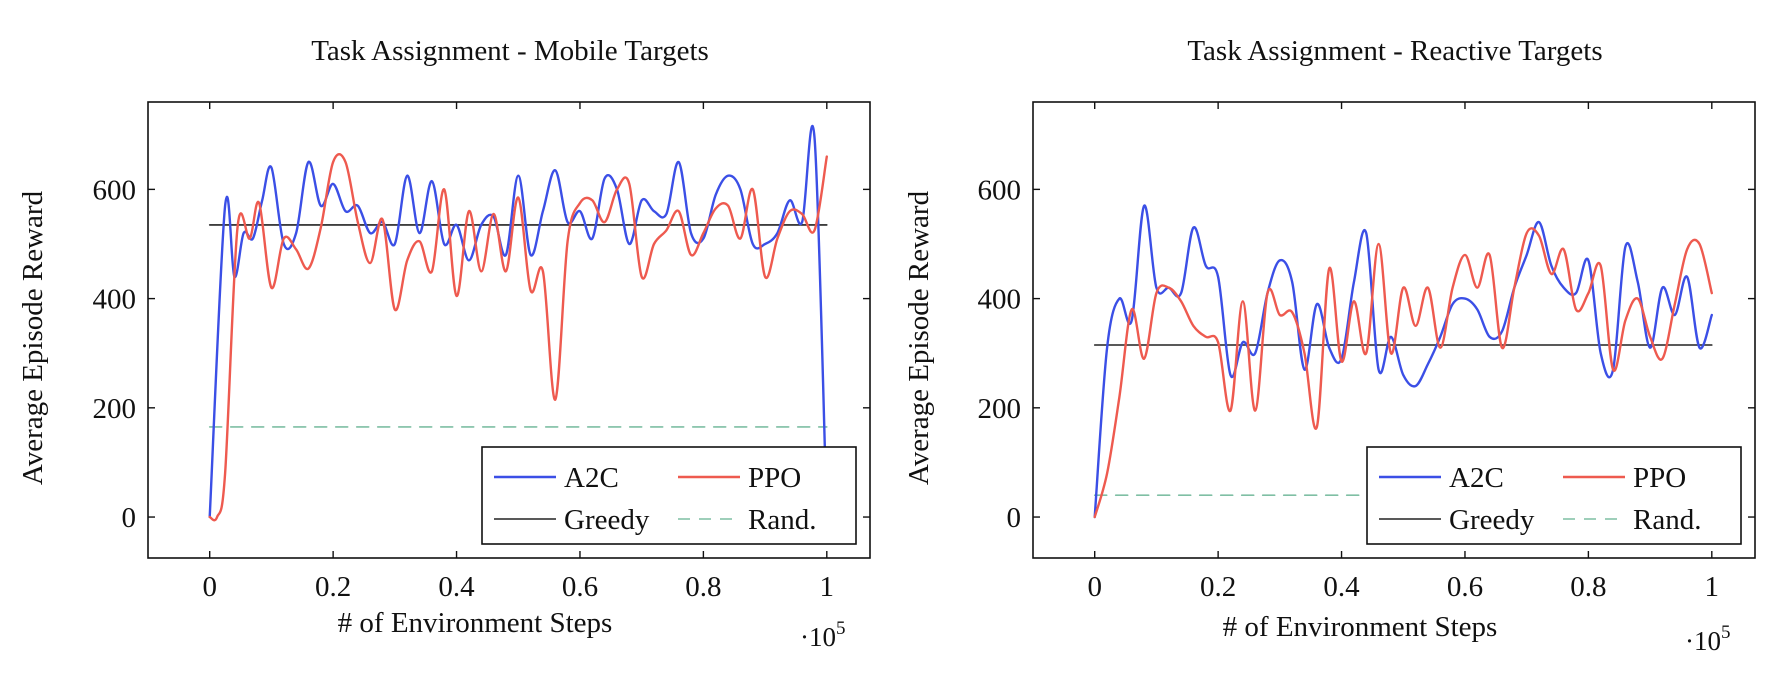 Image resolution: width=1777 pixels, height=674 pixels. Describe the element at coordinates (1394, 51) in the screenshot. I see `chart-title: Task Assignment - Reactive Targets` at that location.